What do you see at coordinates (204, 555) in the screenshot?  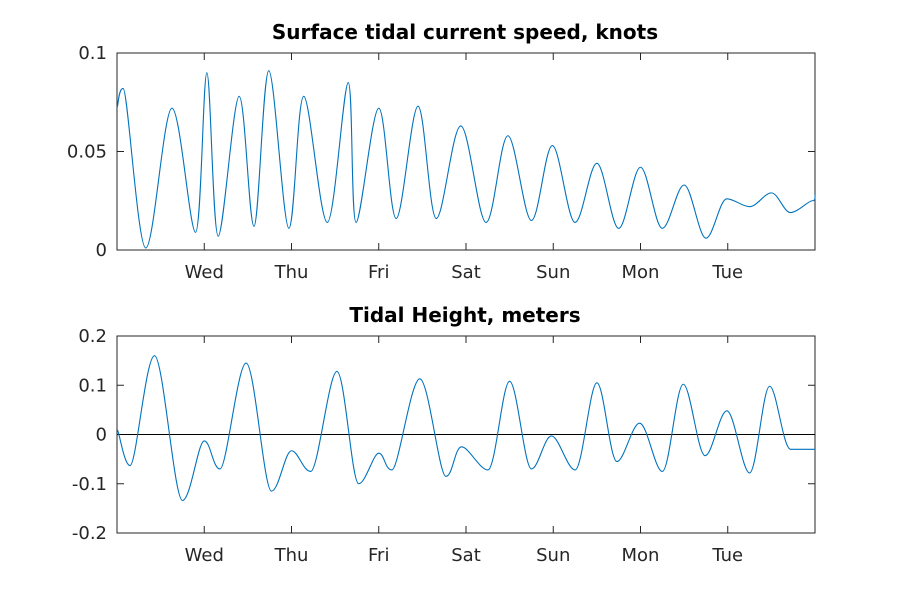 I see `tidal-height-xtick-label: Wed` at bounding box center [204, 555].